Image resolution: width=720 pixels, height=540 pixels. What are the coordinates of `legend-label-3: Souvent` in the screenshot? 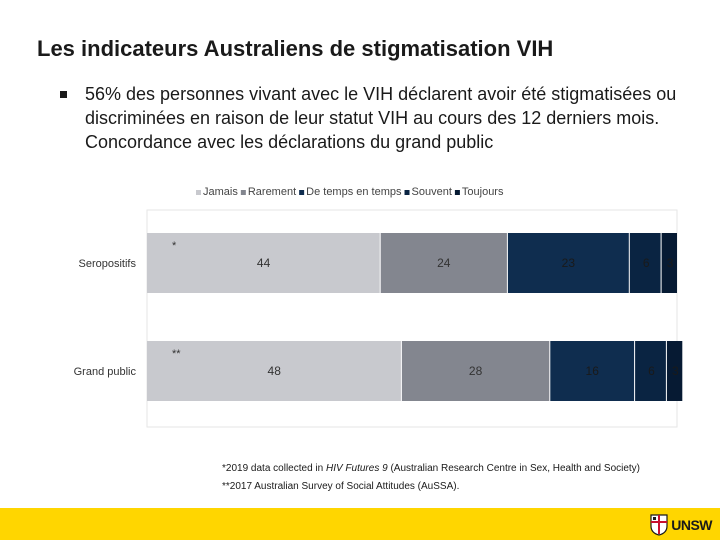 It's located at (432, 192).